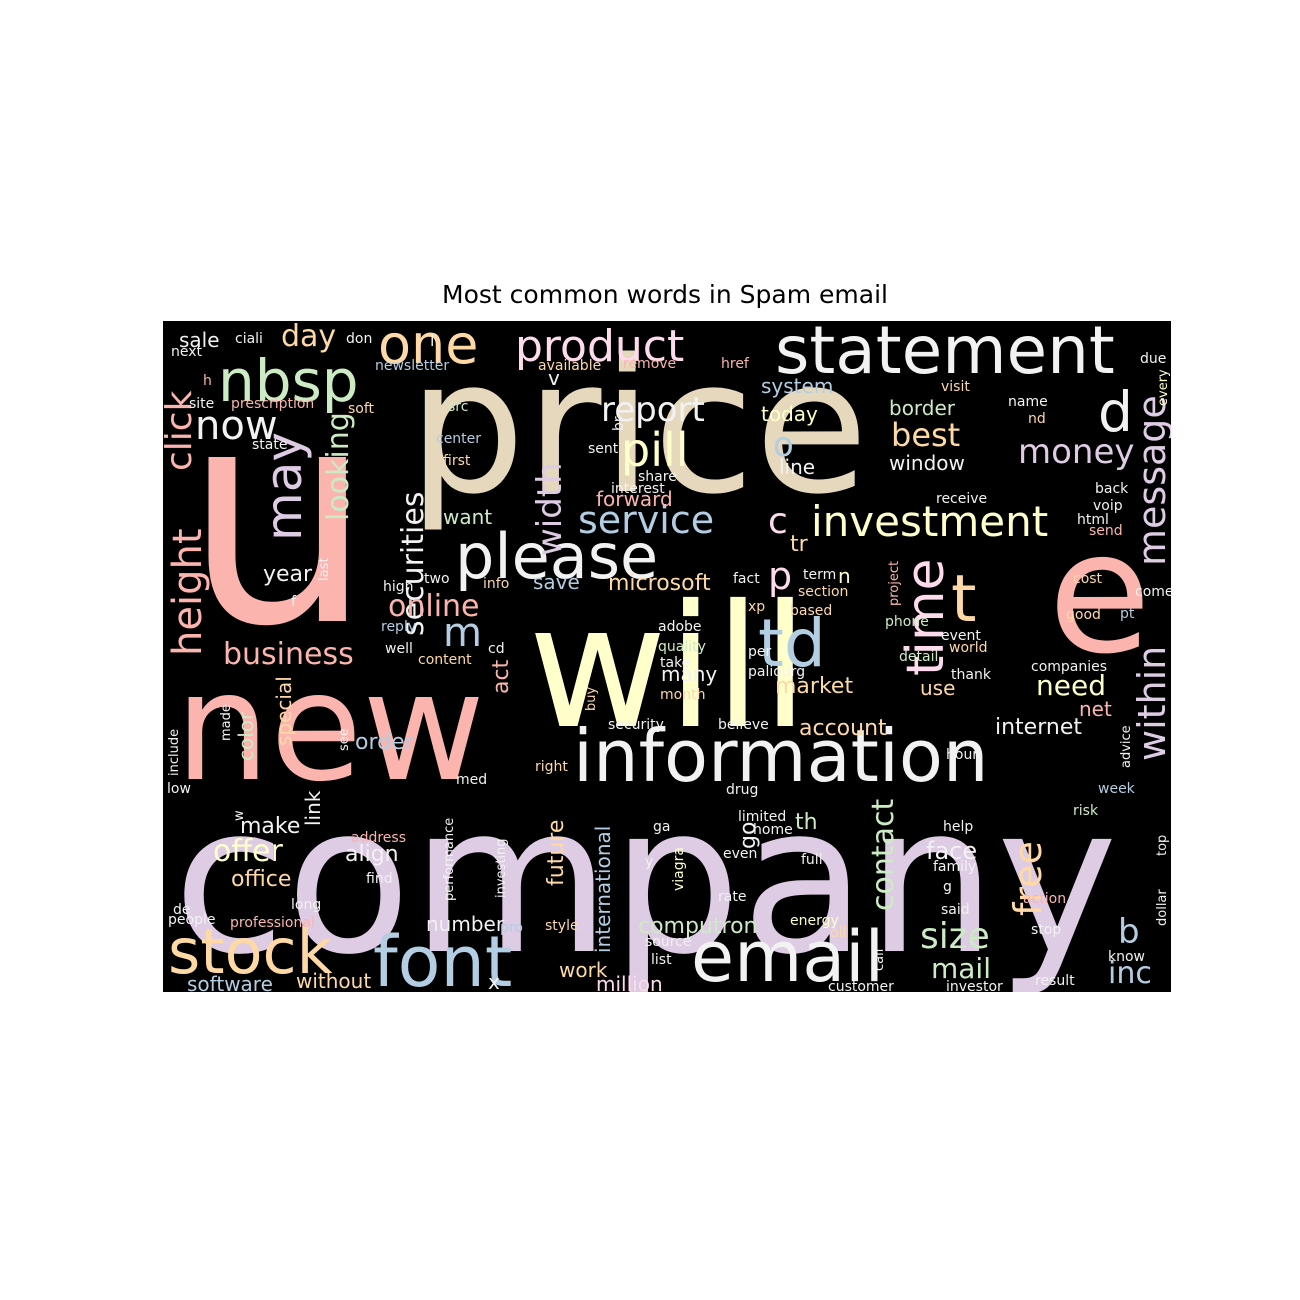  What do you see at coordinates (458, 439) in the screenshot?
I see `word-center: center` at bounding box center [458, 439].